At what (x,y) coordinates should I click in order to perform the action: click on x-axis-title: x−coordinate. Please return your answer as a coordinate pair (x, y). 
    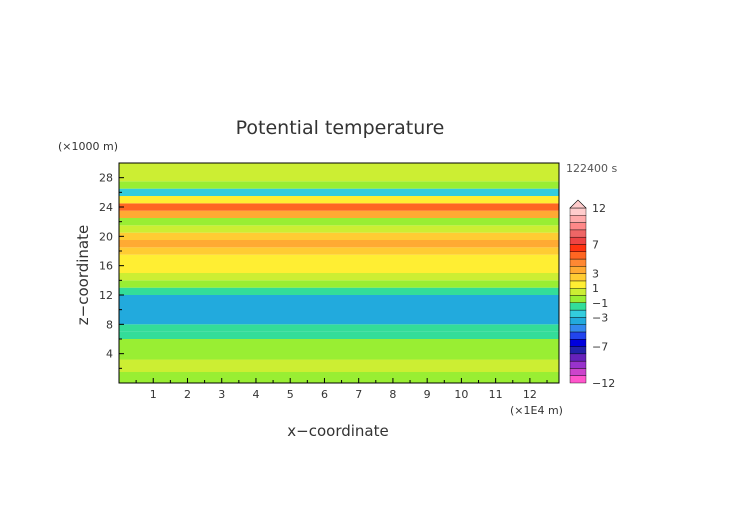
    Looking at the image, I should click on (337, 431).